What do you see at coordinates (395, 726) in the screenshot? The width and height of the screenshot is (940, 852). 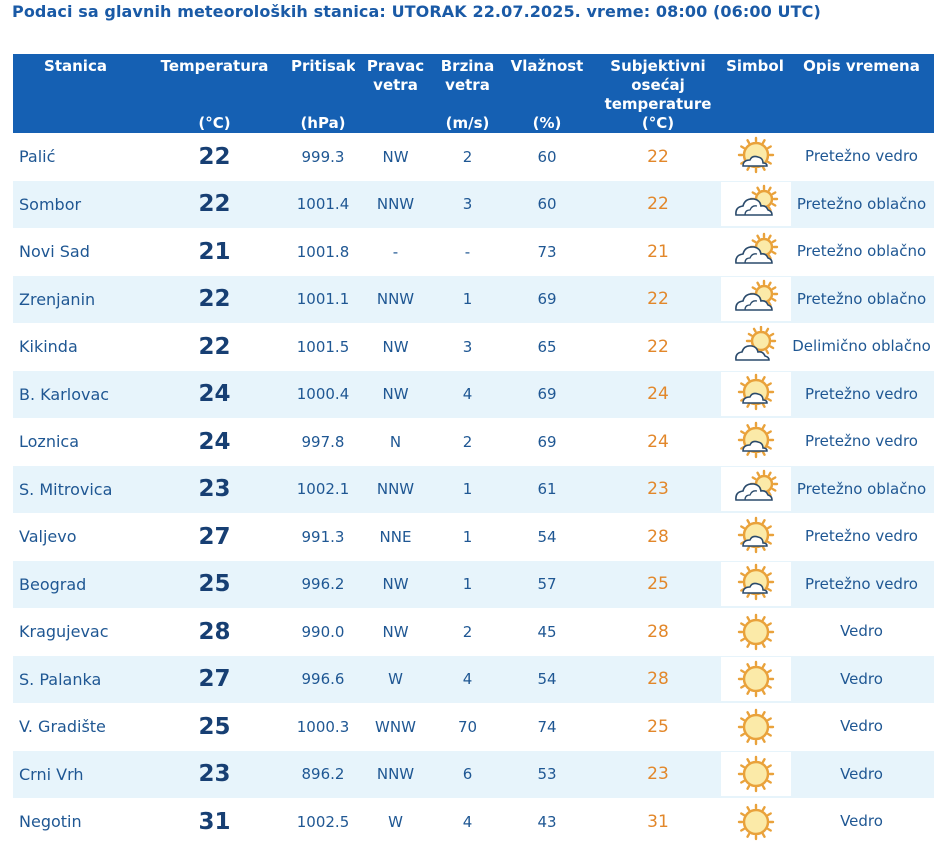 I see `wind-direction-value: WNW` at bounding box center [395, 726].